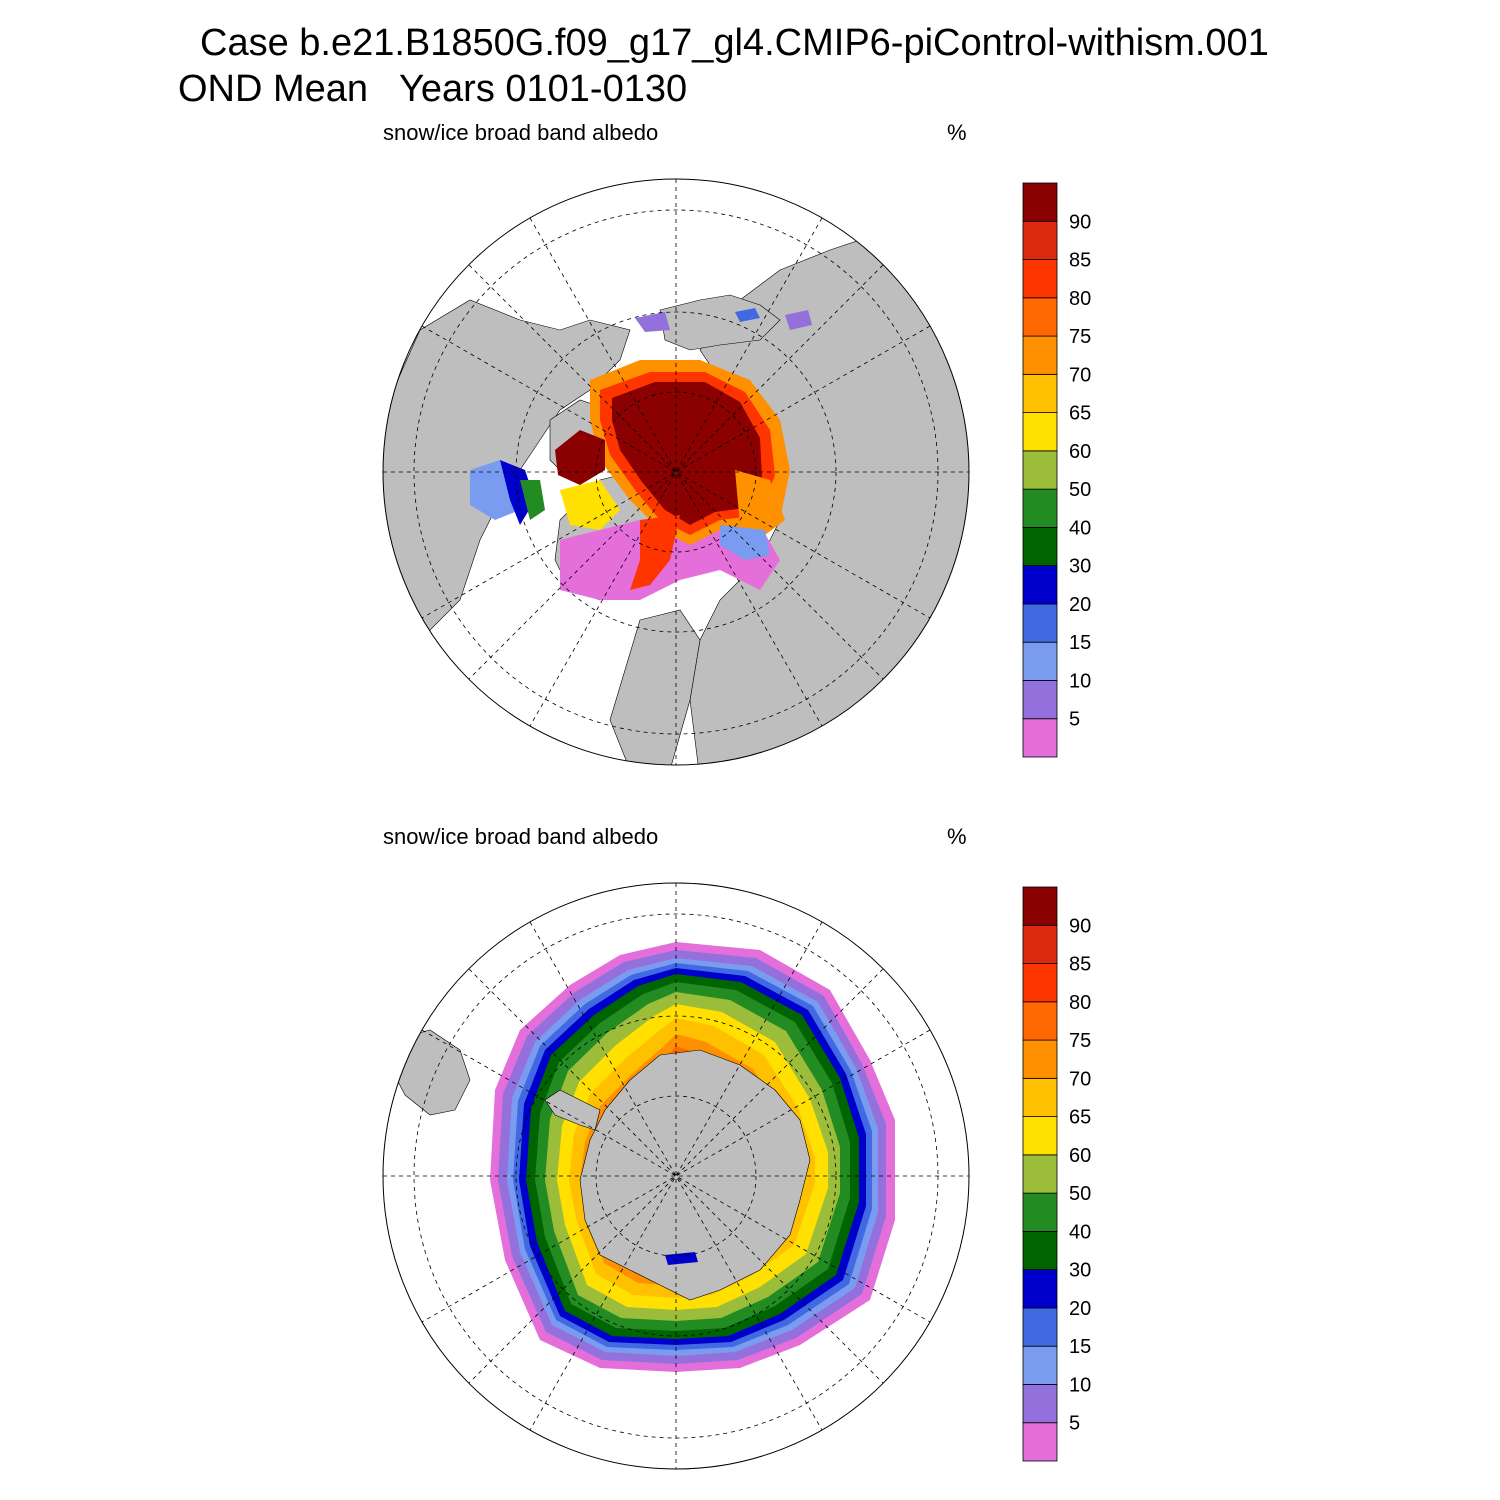  Describe the element at coordinates (720, 322) in the screenshot. I see `north-land-siberia` at that location.